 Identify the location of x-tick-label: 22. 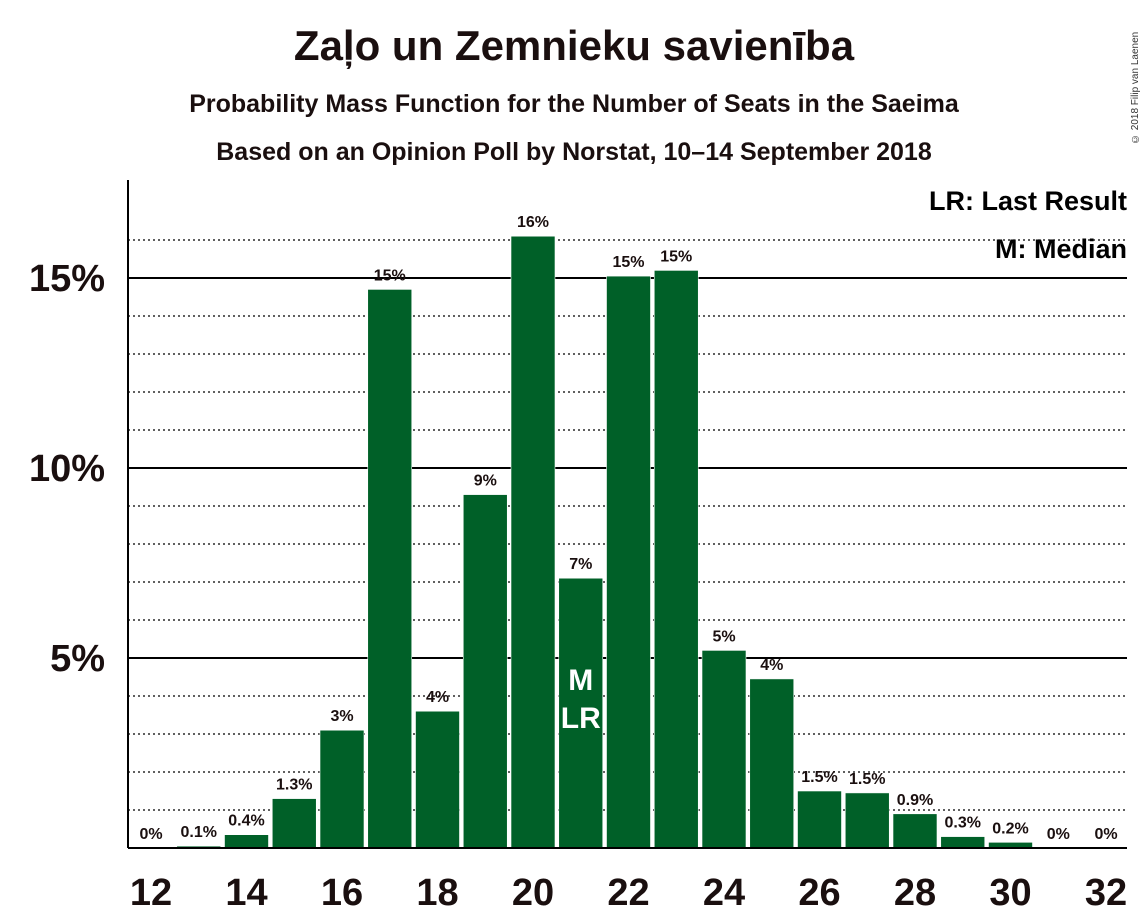
(628, 893).